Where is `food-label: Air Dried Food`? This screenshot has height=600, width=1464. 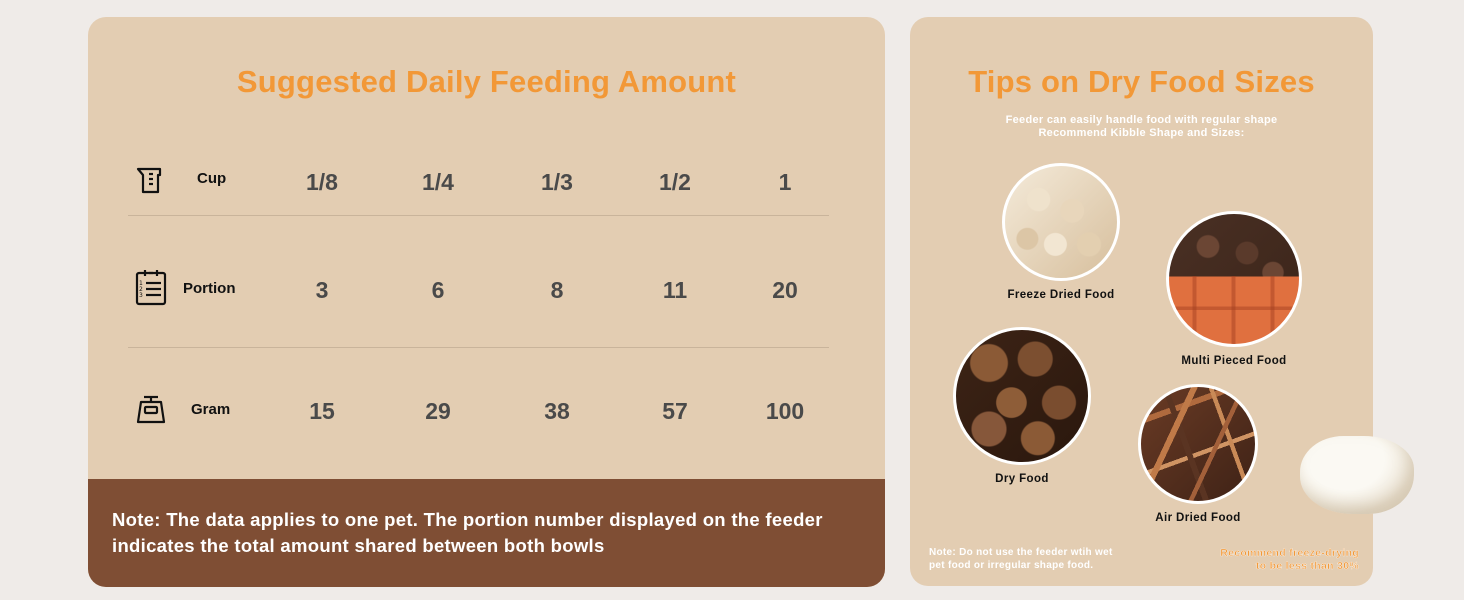
food-label: Air Dried Food is located at coordinates (1198, 518).